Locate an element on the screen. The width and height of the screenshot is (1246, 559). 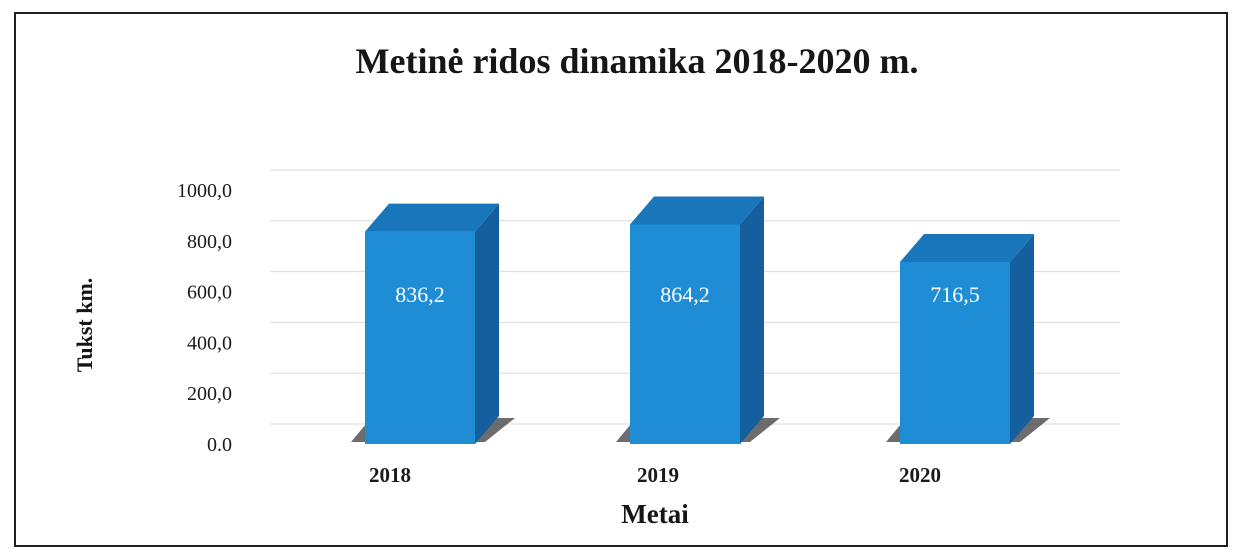
y-tick-label: 600,0 is located at coordinates (209, 293).